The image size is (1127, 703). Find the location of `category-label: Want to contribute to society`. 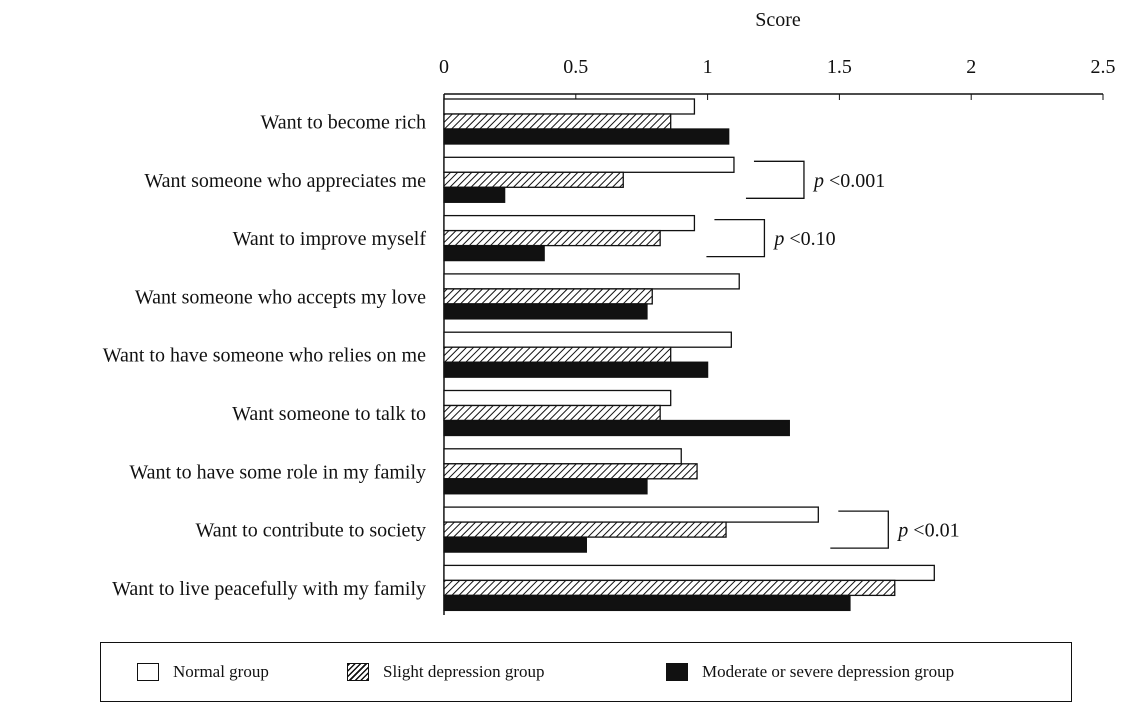

category-label: Want to contribute to society is located at coordinates (310, 531).